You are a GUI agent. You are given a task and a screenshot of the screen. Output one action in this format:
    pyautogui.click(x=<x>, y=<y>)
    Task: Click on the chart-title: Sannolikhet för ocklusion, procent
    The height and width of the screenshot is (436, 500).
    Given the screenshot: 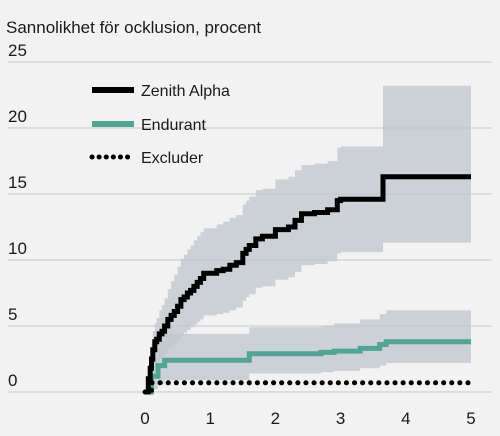 What is the action you would take?
    pyautogui.click(x=133, y=27)
    